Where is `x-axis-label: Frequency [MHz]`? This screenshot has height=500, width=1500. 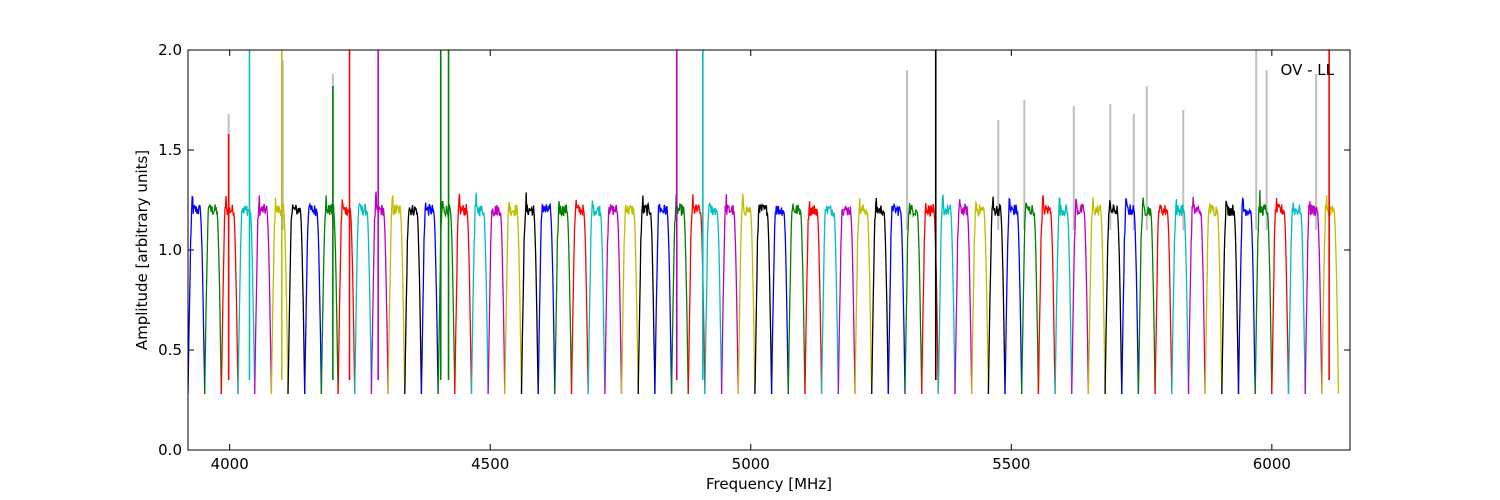
x-axis-label: Frequency [MHz] is located at coordinates (769, 484).